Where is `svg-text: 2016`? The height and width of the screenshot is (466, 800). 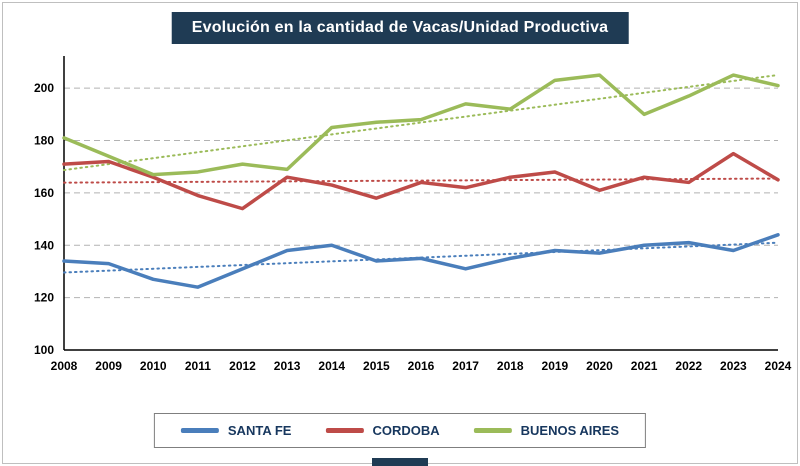
svg-text: 2016 is located at coordinates (421, 366).